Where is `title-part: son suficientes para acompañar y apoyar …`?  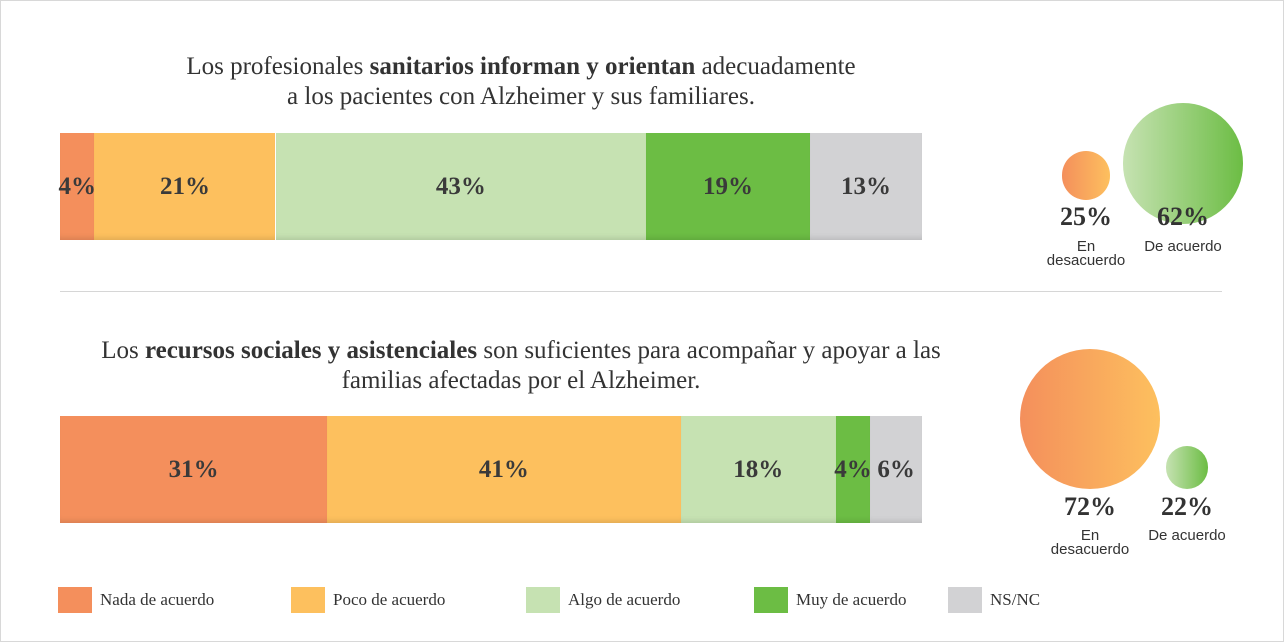 title-part: son suficientes para acompañar y apoyar … is located at coordinates (641, 365).